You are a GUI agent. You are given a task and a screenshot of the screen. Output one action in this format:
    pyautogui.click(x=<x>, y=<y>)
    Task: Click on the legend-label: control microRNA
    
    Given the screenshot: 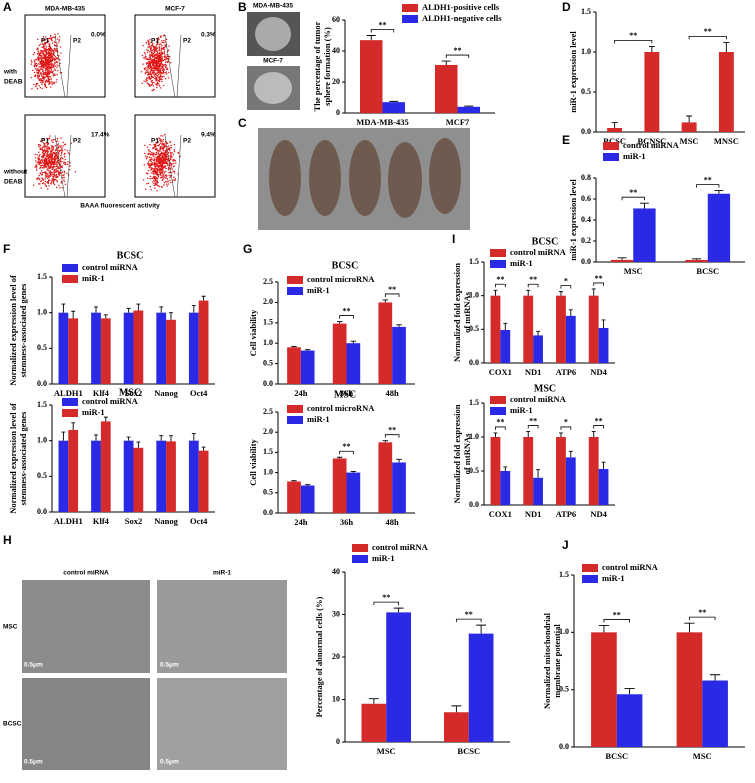 What is the action you would take?
    pyautogui.click(x=341, y=279)
    